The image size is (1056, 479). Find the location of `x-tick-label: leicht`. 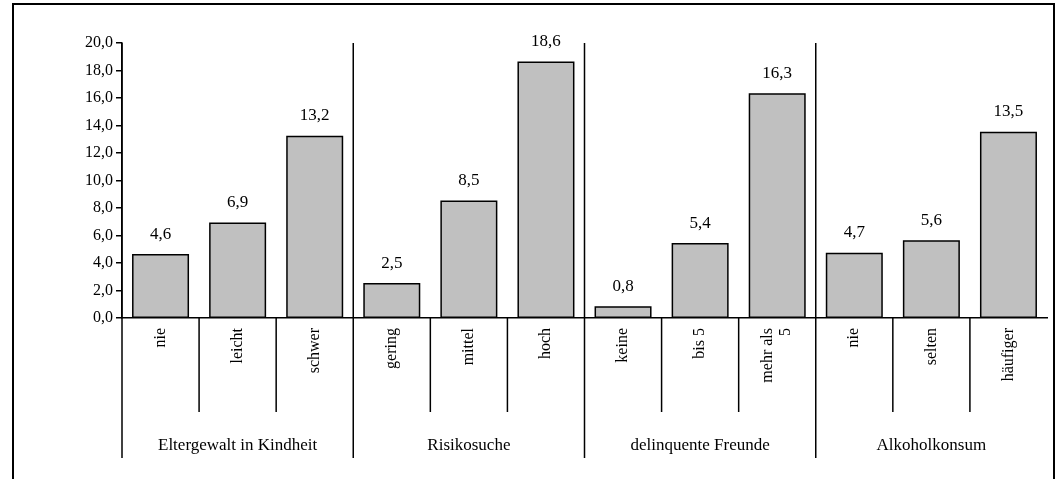

x-tick-label: leicht is located at coordinates (236, 345).